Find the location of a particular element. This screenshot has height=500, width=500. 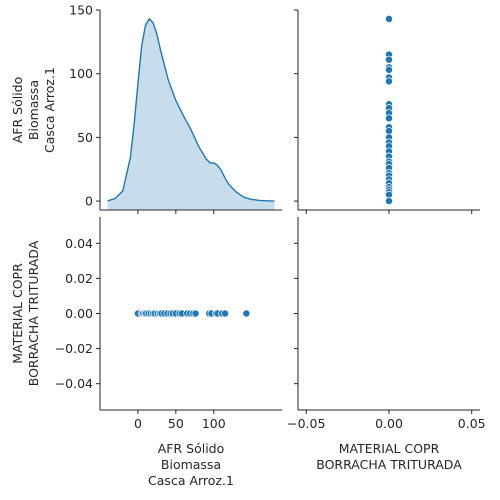

x-axis-label-line: Biomassa is located at coordinates (191, 464).